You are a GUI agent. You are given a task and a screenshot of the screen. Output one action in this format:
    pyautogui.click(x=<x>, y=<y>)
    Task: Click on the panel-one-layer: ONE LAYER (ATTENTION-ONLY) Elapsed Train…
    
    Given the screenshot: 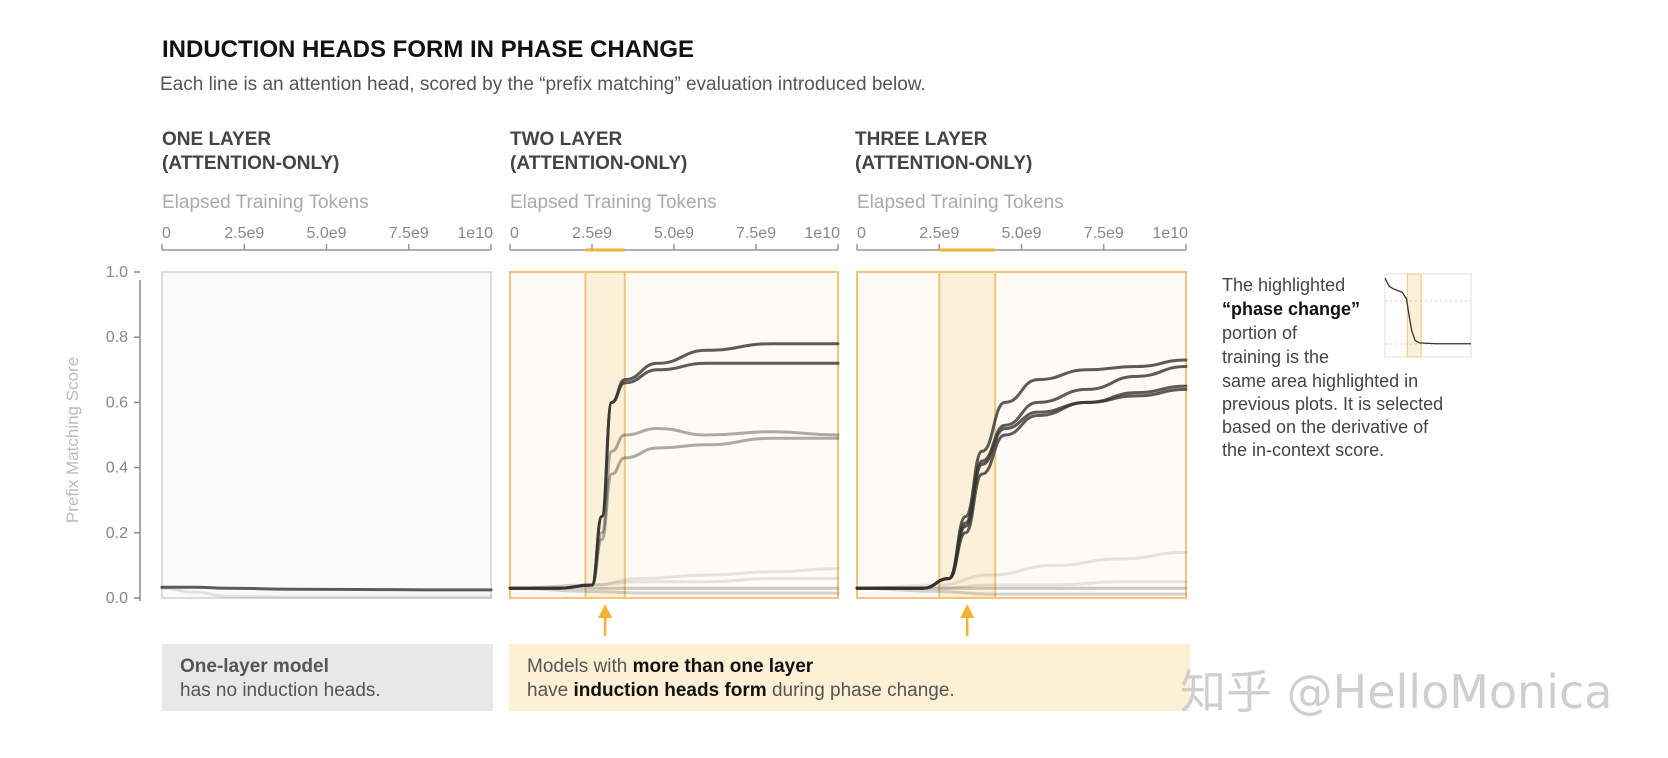 What is the action you would take?
    pyautogui.click(x=326, y=364)
    